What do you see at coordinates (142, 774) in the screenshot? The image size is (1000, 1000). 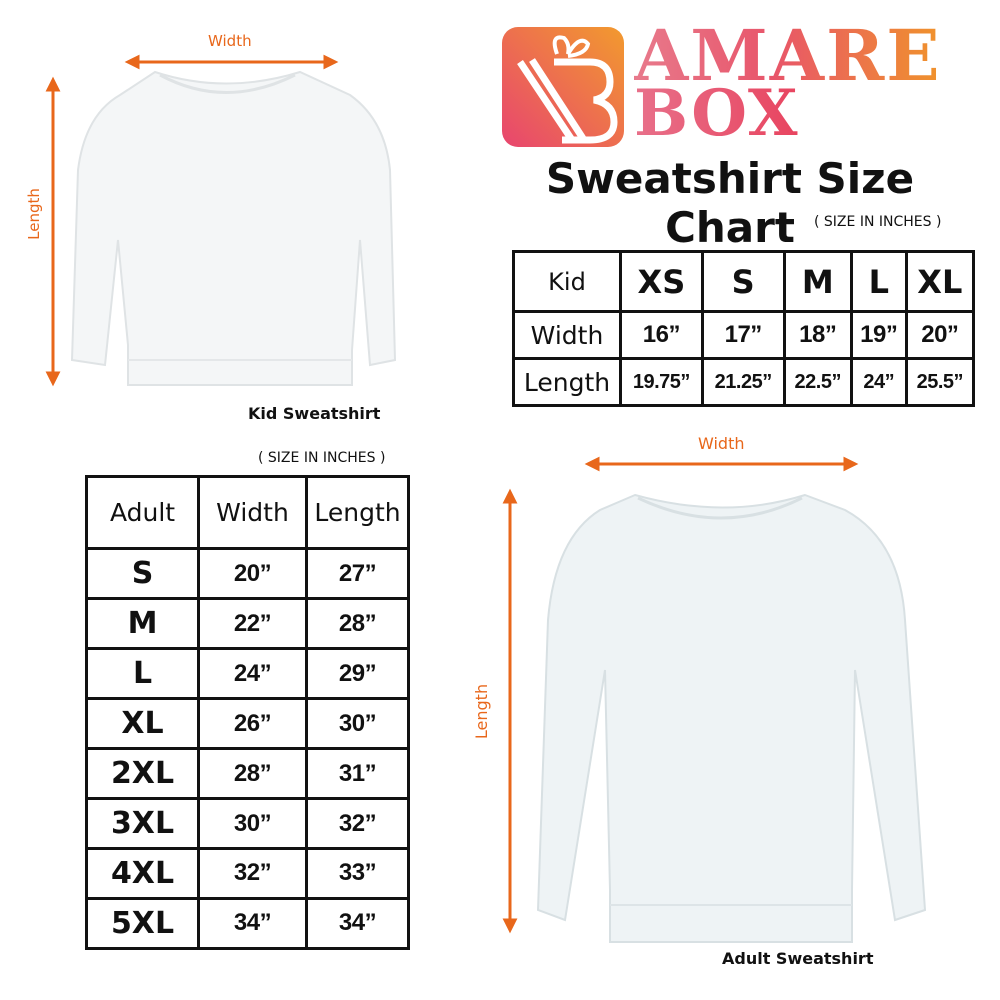 I see `size-label: 2XL` at bounding box center [142, 774].